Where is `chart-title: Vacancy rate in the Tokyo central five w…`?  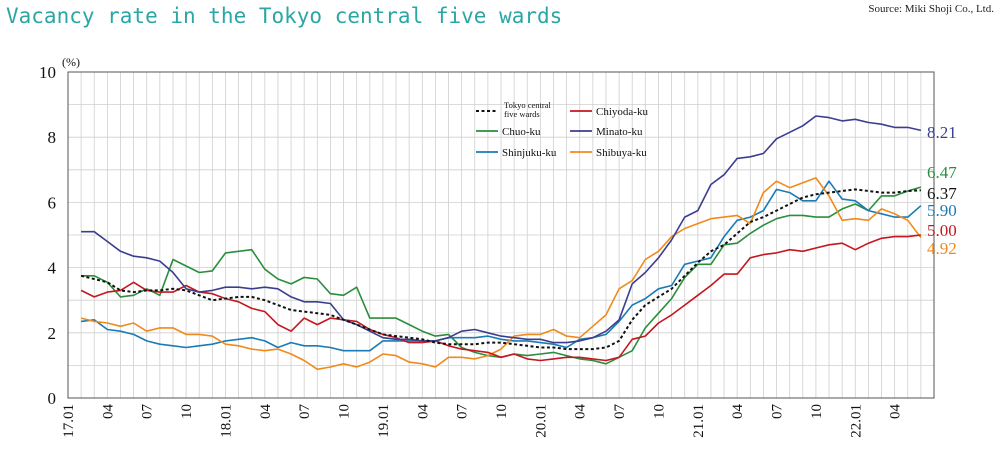
chart-title: Vacancy rate in the Tokyo central five w… is located at coordinates (284, 16).